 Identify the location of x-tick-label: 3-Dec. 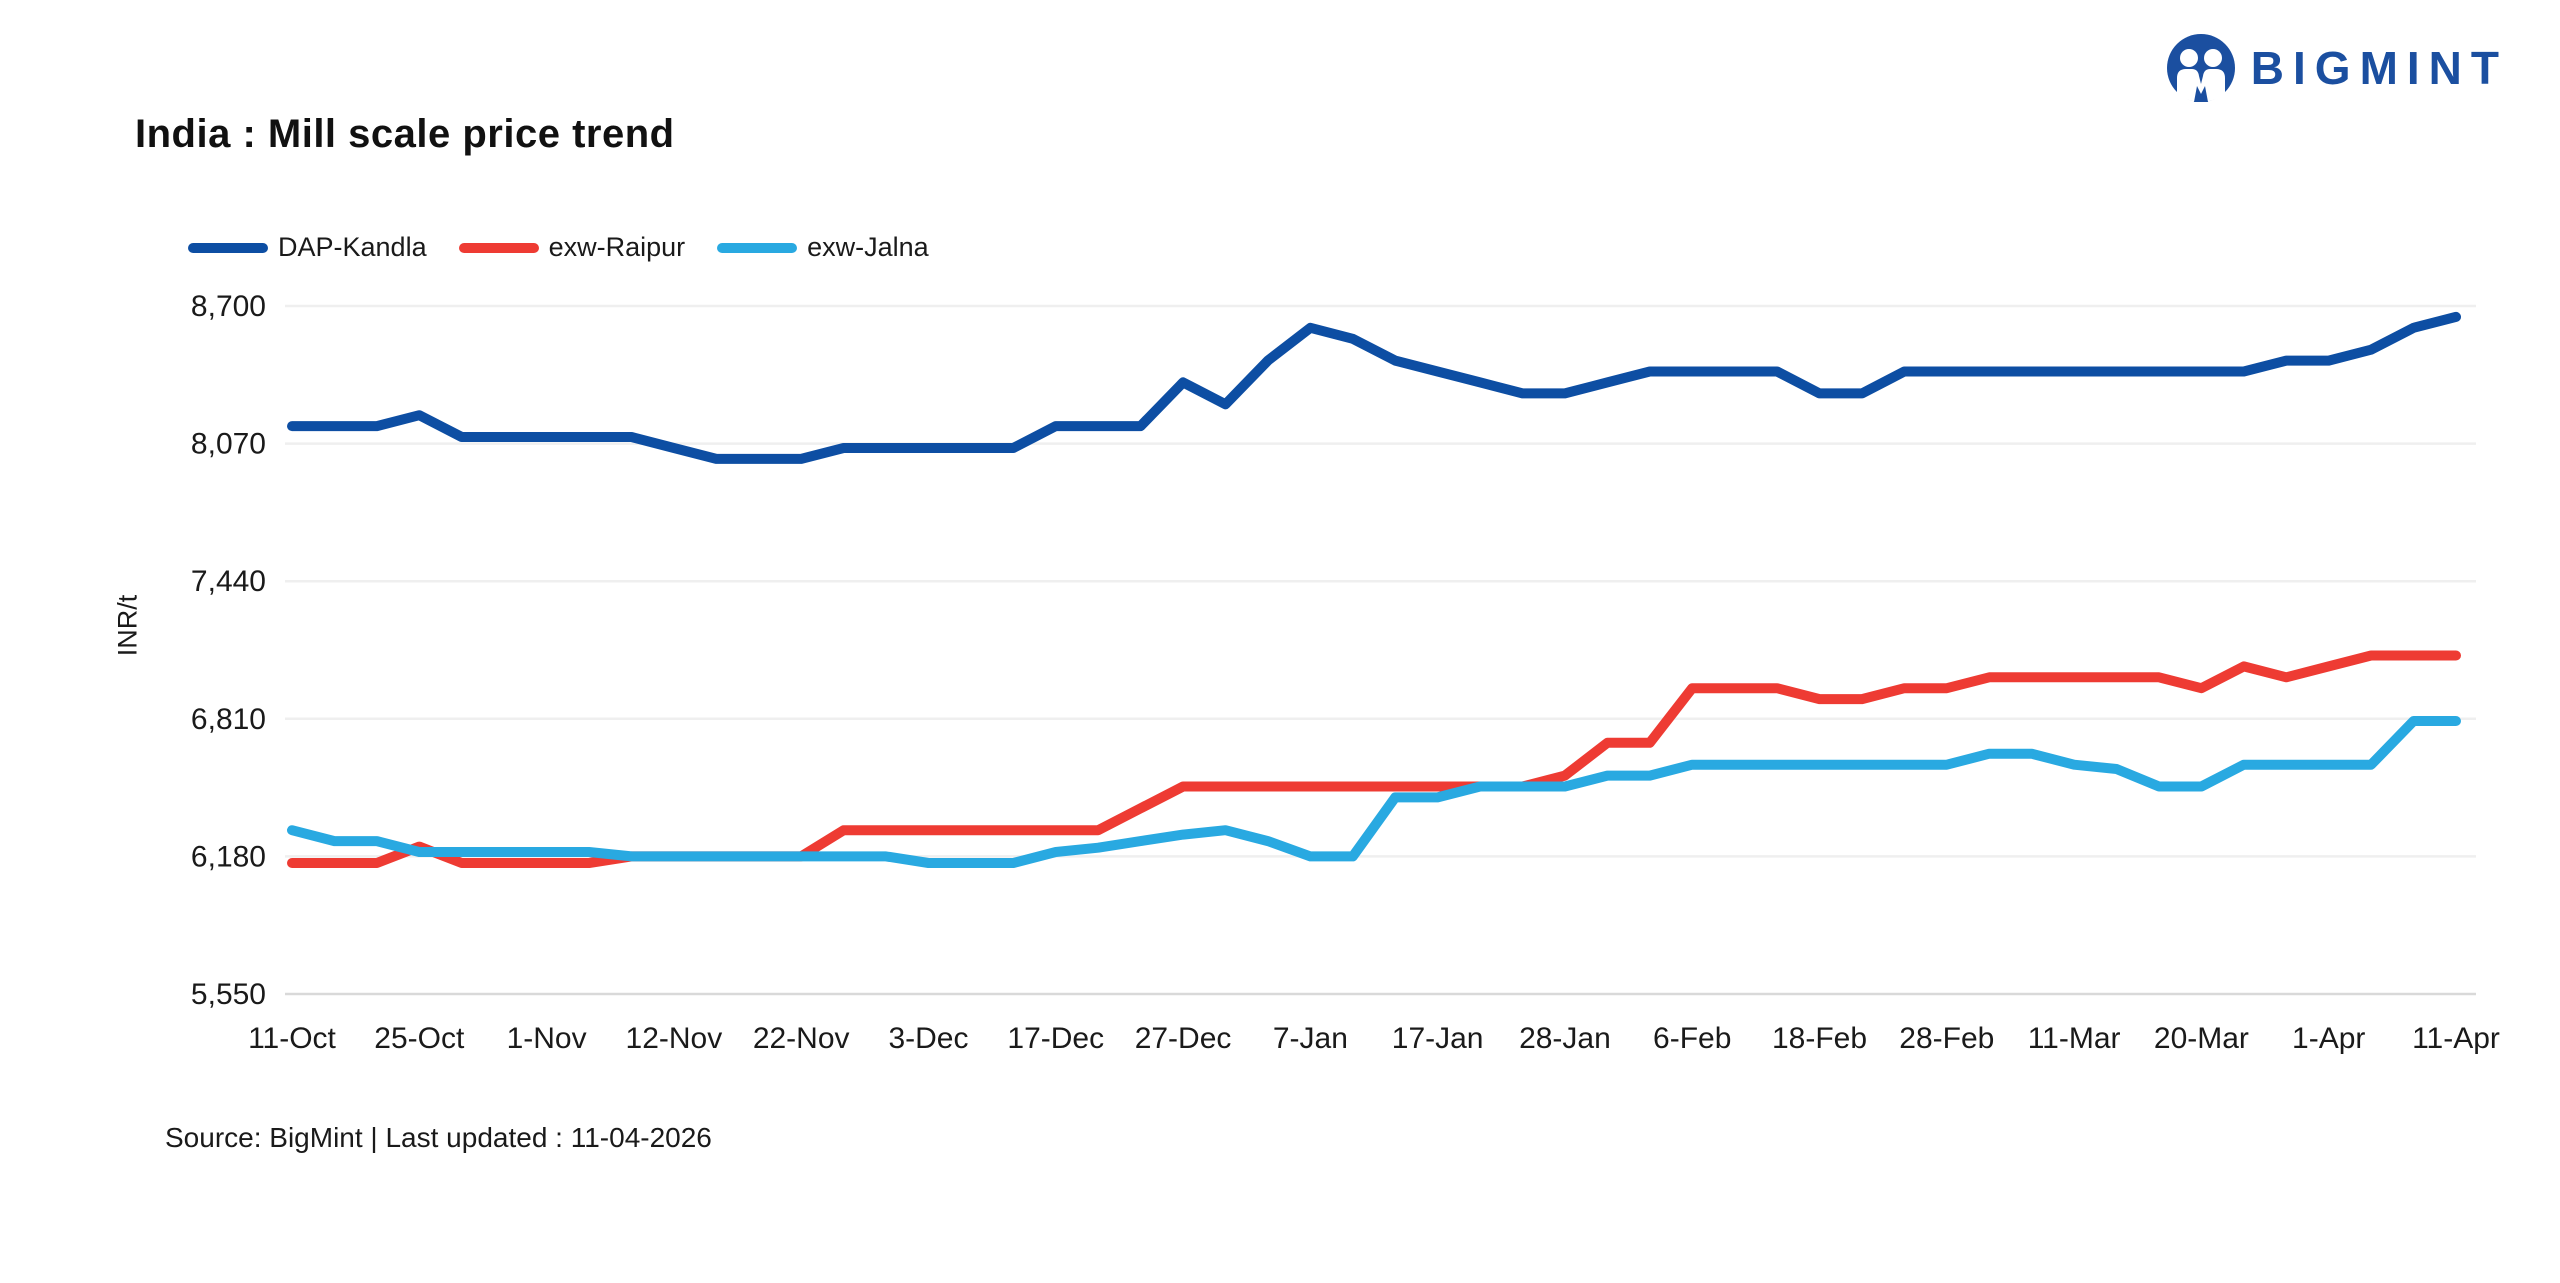
(928, 1038).